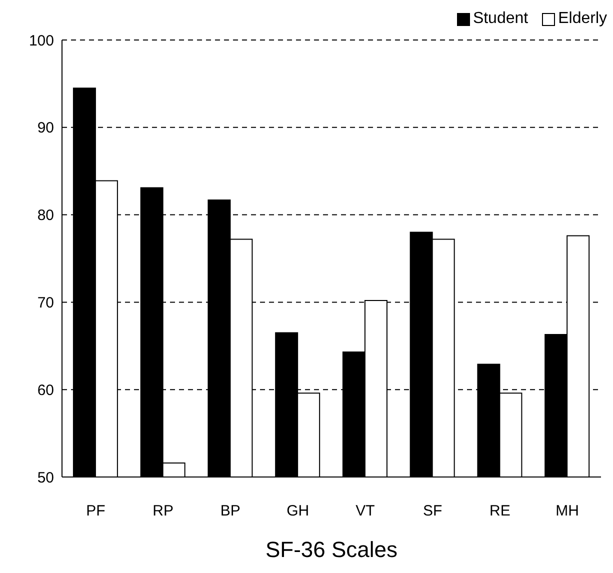  What do you see at coordinates (45, 303) in the screenshot?
I see `y-tick-label: 70` at bounding box center [45, 303].